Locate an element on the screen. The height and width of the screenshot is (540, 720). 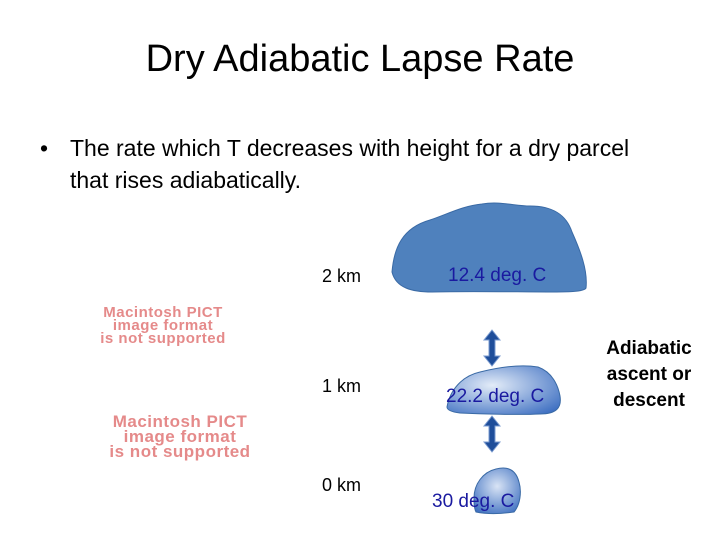
adiabatic-line: descent is located at coordinates (649, 400).